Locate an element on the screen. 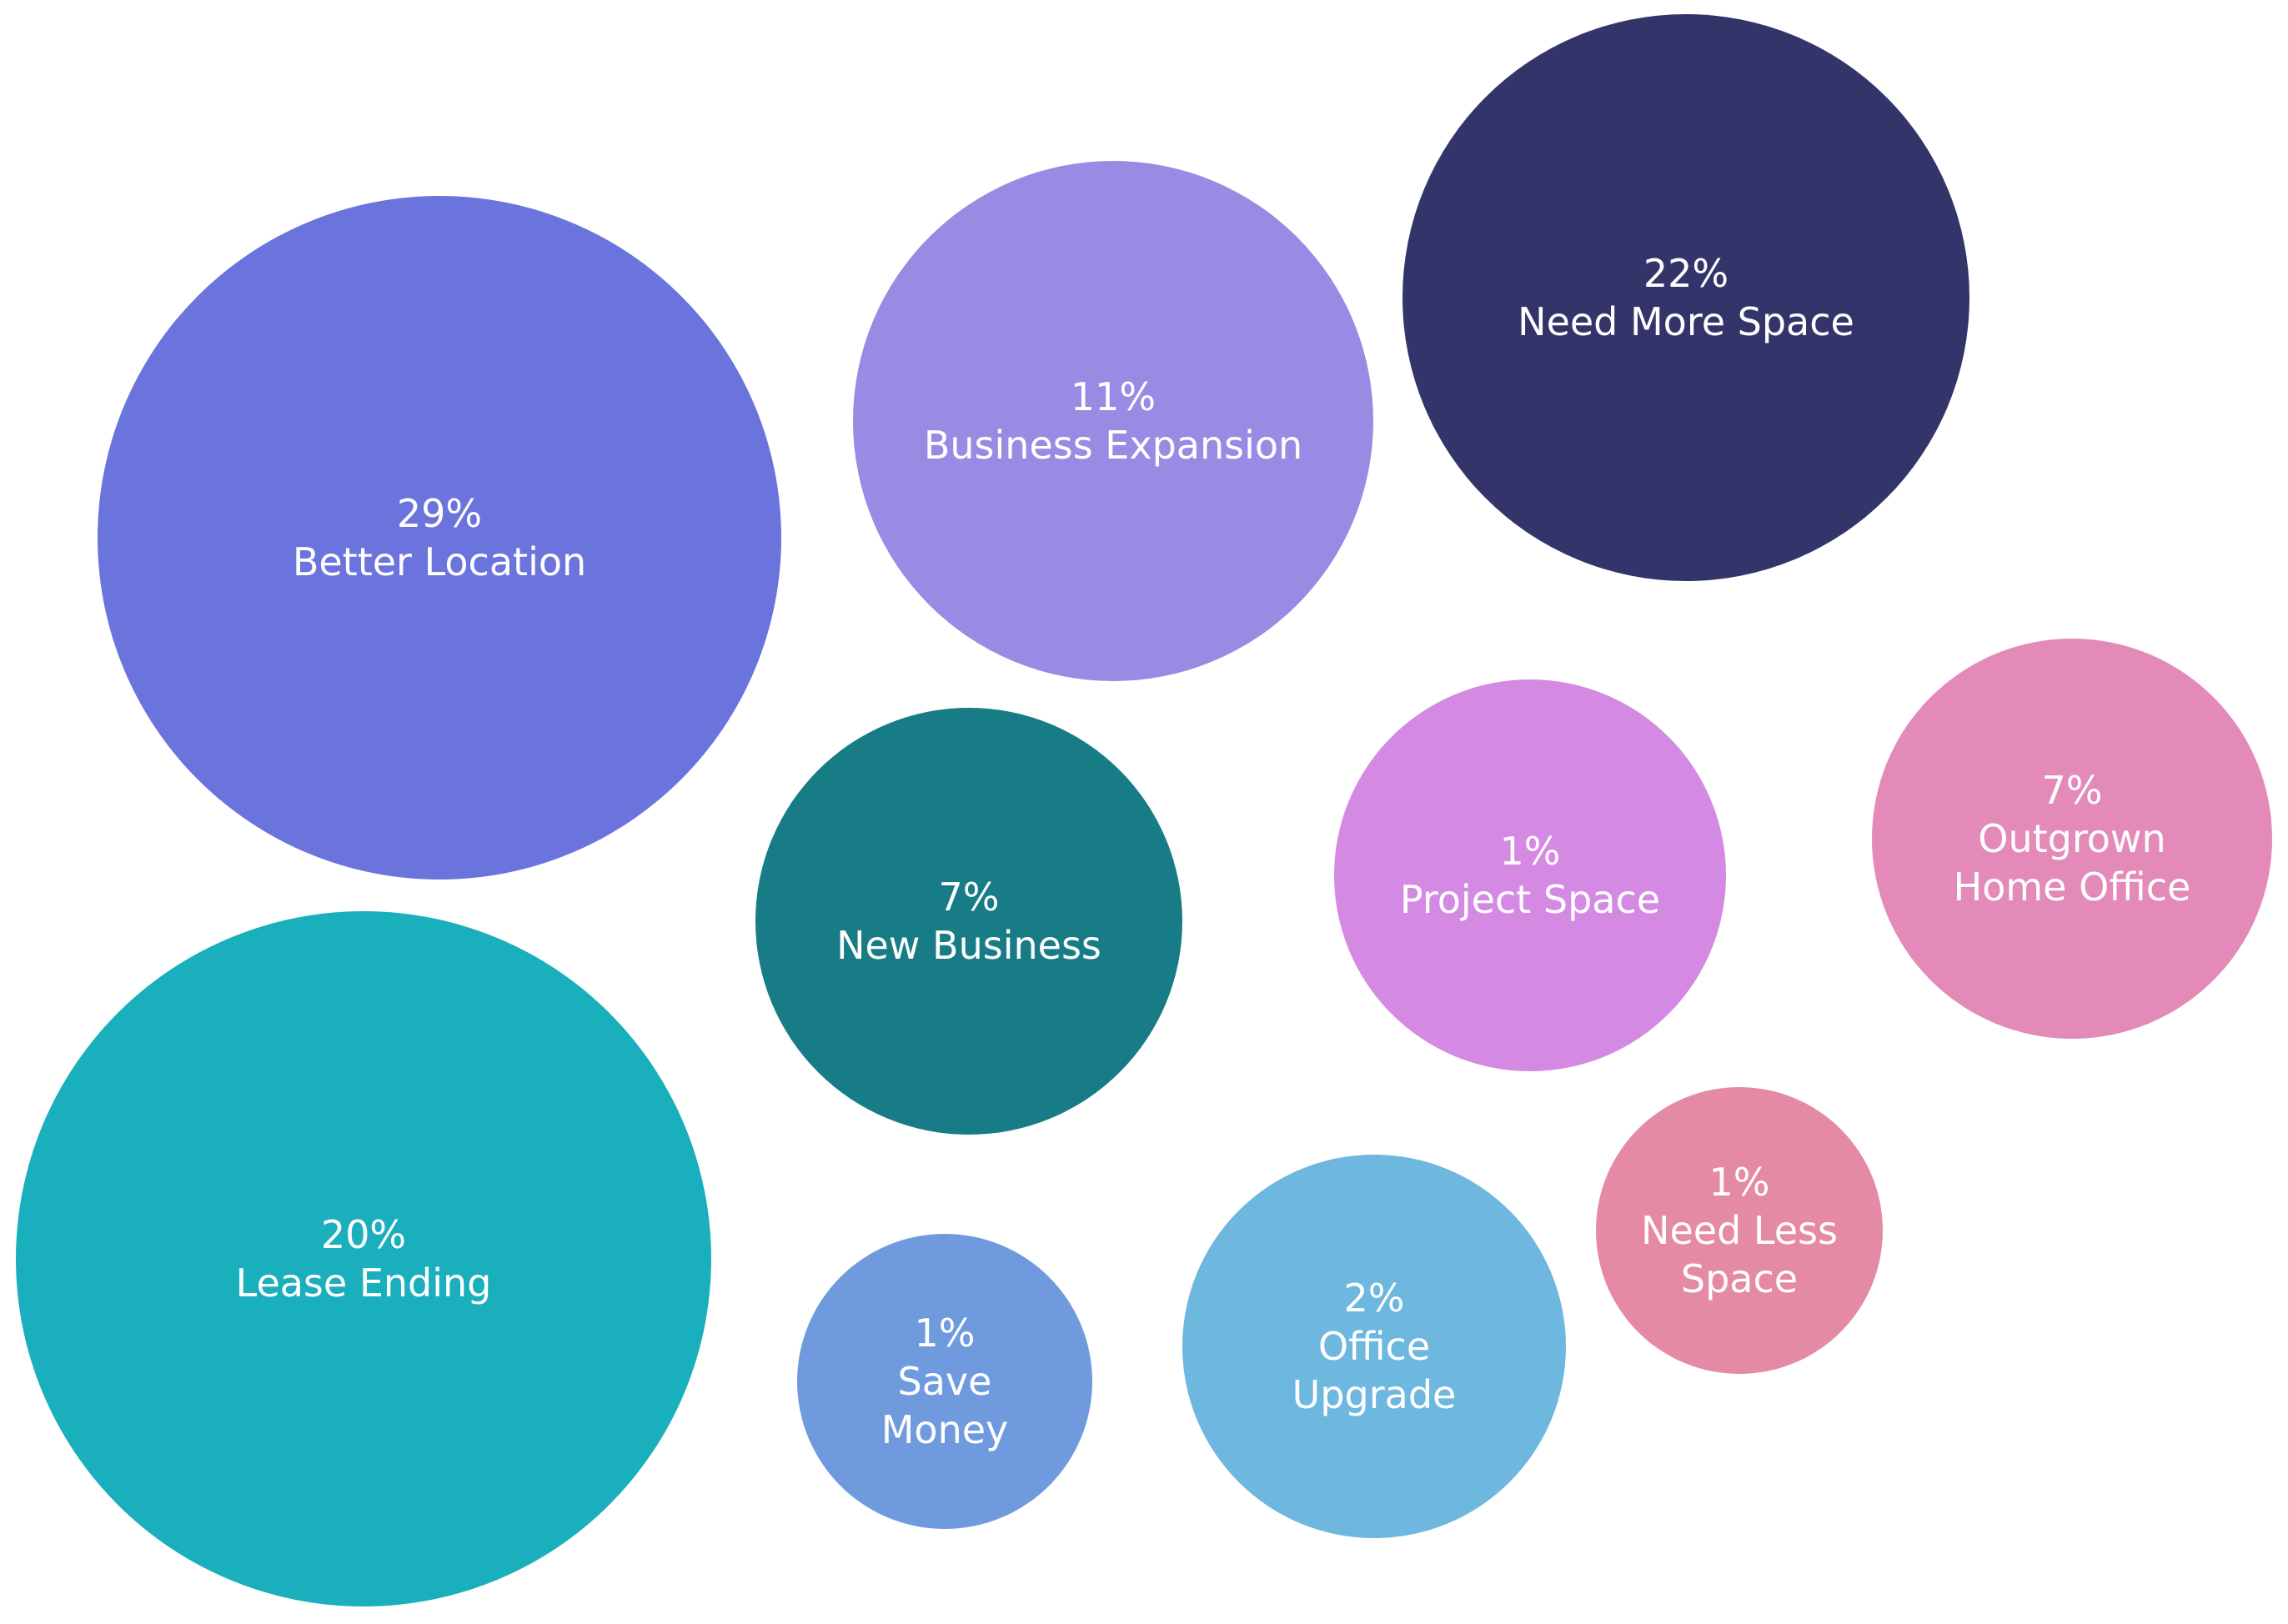  bubble-business-expansion: 11%Business Expansion is located at coordinates (1113, 421).